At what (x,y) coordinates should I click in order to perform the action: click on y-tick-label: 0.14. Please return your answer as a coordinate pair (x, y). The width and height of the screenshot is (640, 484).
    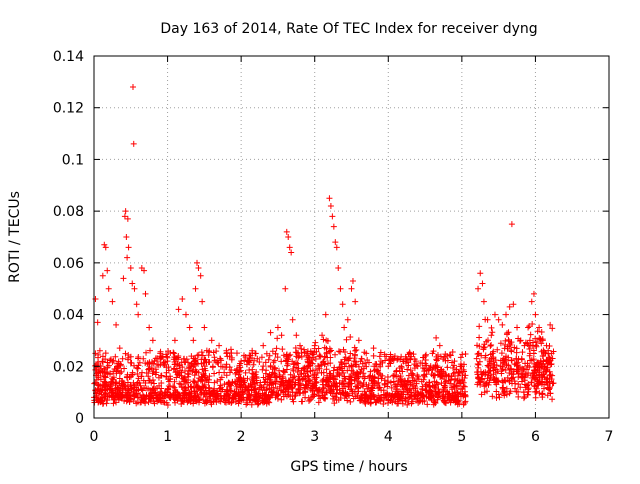
    Looking at the image, I should click on (68, 57).